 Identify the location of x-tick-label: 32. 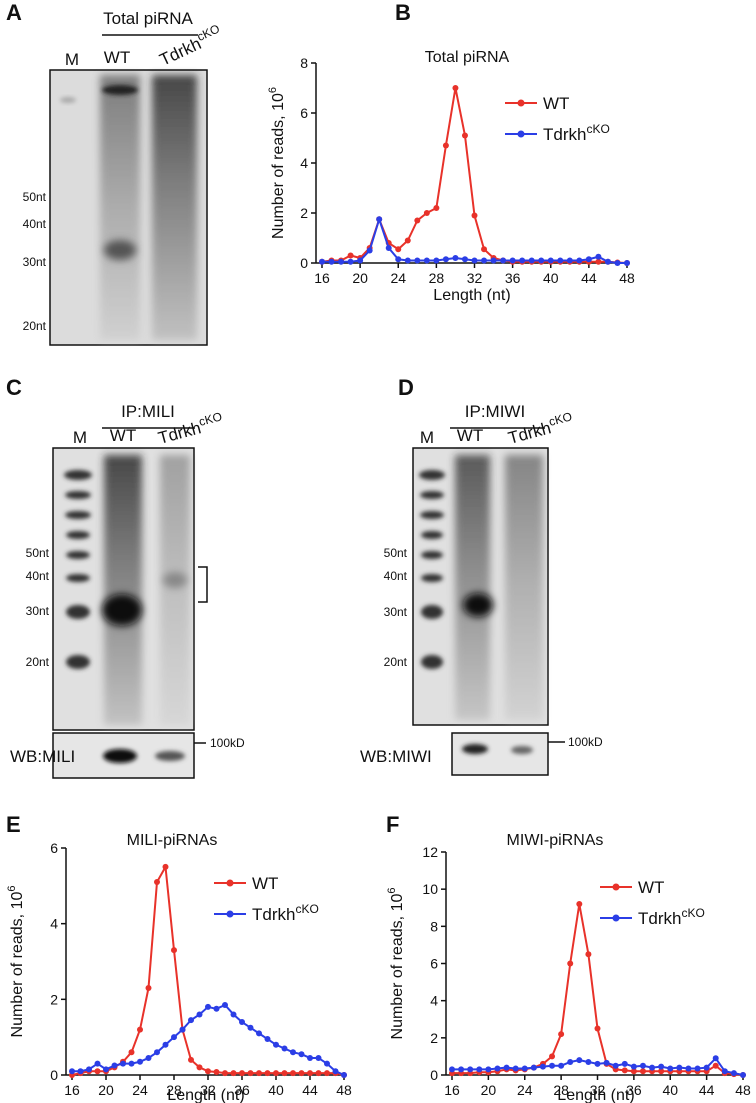
(475, 278).